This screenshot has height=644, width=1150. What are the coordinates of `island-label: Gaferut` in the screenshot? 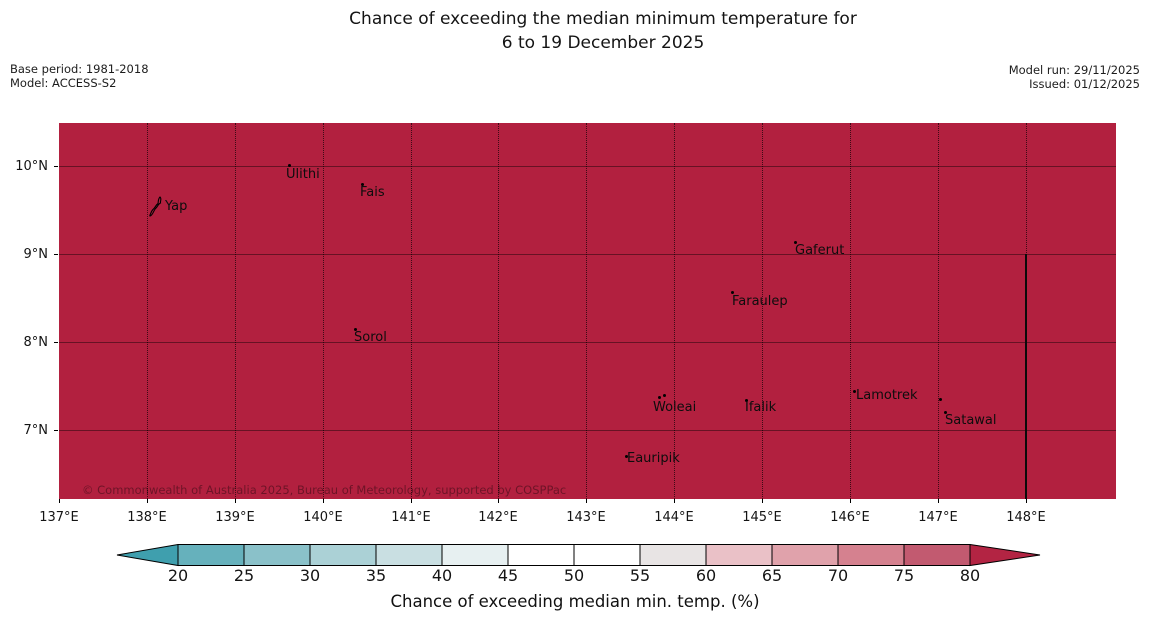 It's located at (820, 250).